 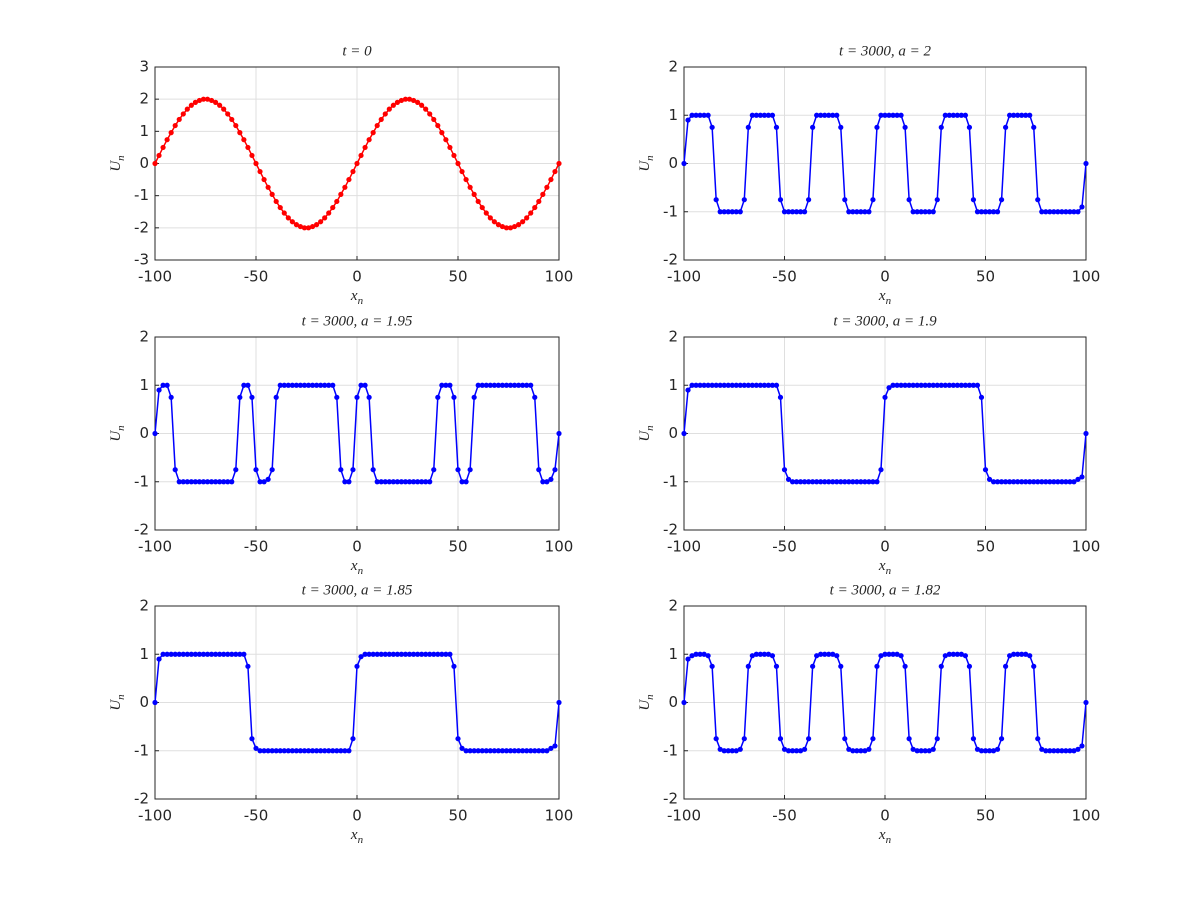 What do you see at coordinates (144, 337) in the screenshot?
I see `y-tick-label: 2` at bounding box center [144, 337].